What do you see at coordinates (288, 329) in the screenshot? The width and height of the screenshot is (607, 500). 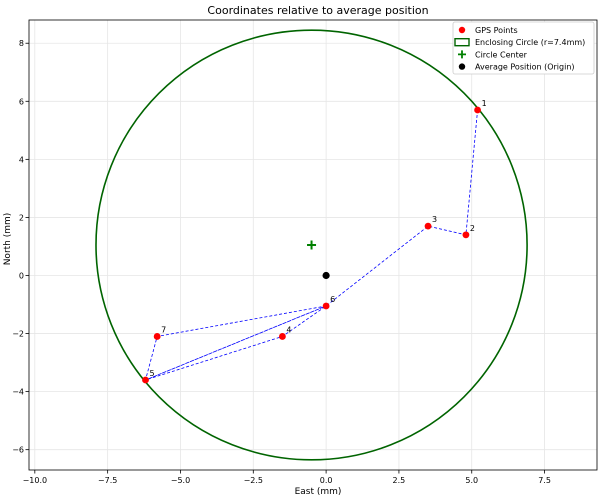 I see `gps-point-label: 4` at bounding box center [288, 329].